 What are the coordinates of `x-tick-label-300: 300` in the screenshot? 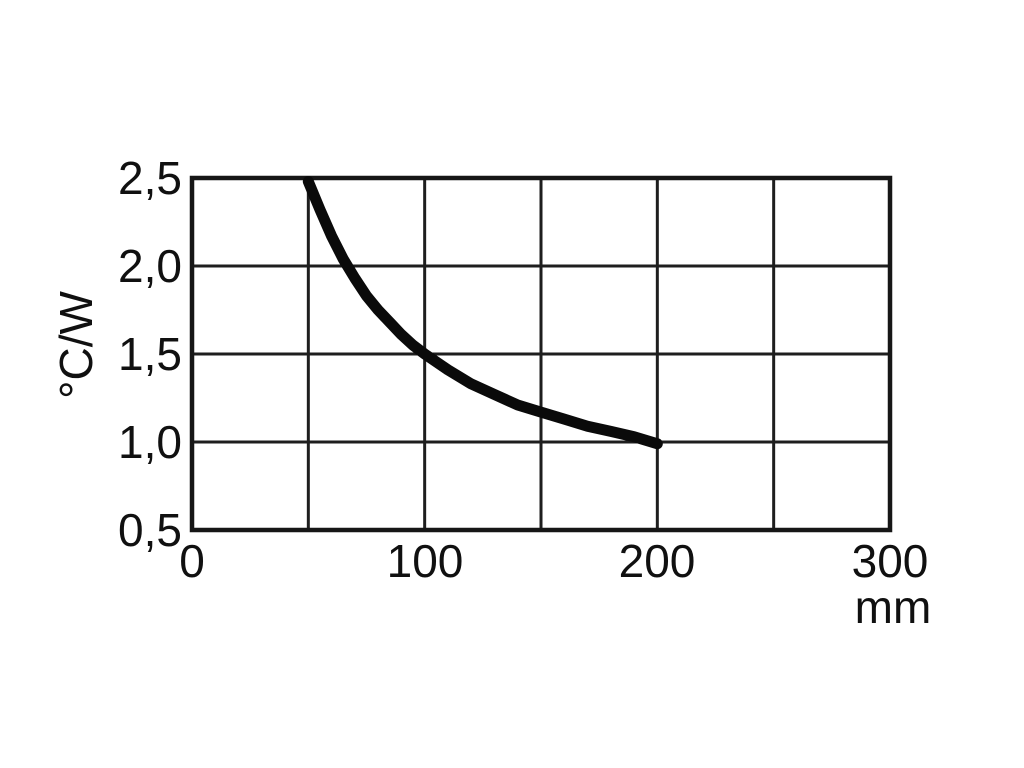 It's located at (890, 561).